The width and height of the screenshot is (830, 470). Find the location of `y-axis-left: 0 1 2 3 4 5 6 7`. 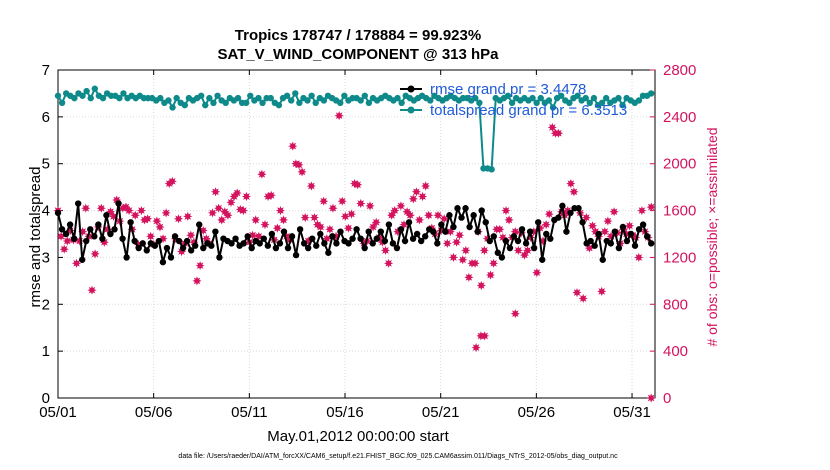

y-axis-left: 0 1 2 3 4 5 6 7 is located at coordinates (52, 234).